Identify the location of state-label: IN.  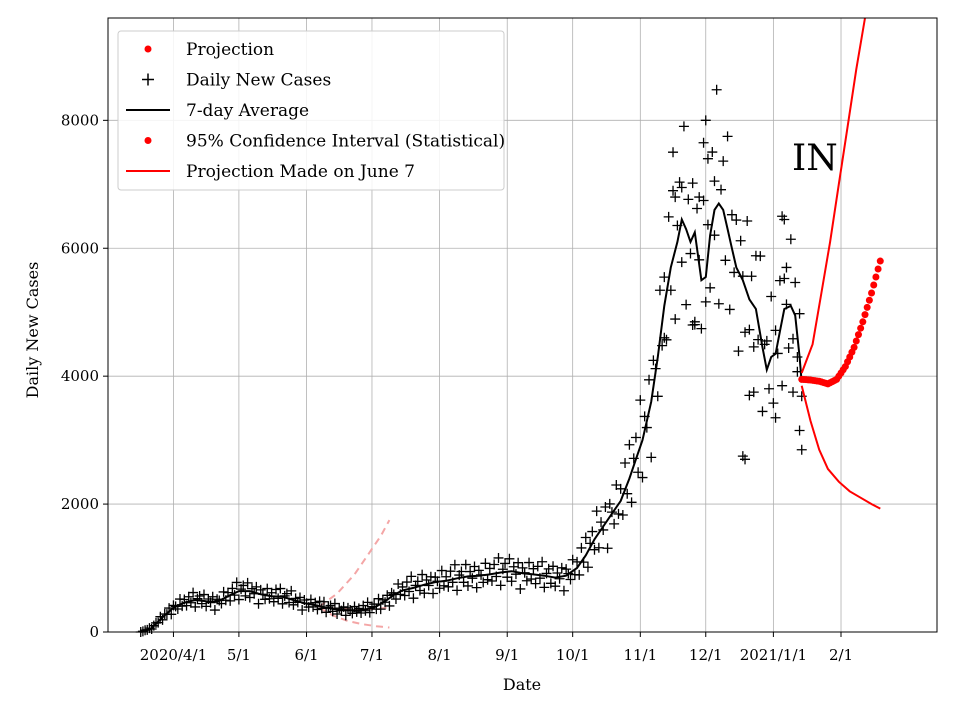
(815, 158).